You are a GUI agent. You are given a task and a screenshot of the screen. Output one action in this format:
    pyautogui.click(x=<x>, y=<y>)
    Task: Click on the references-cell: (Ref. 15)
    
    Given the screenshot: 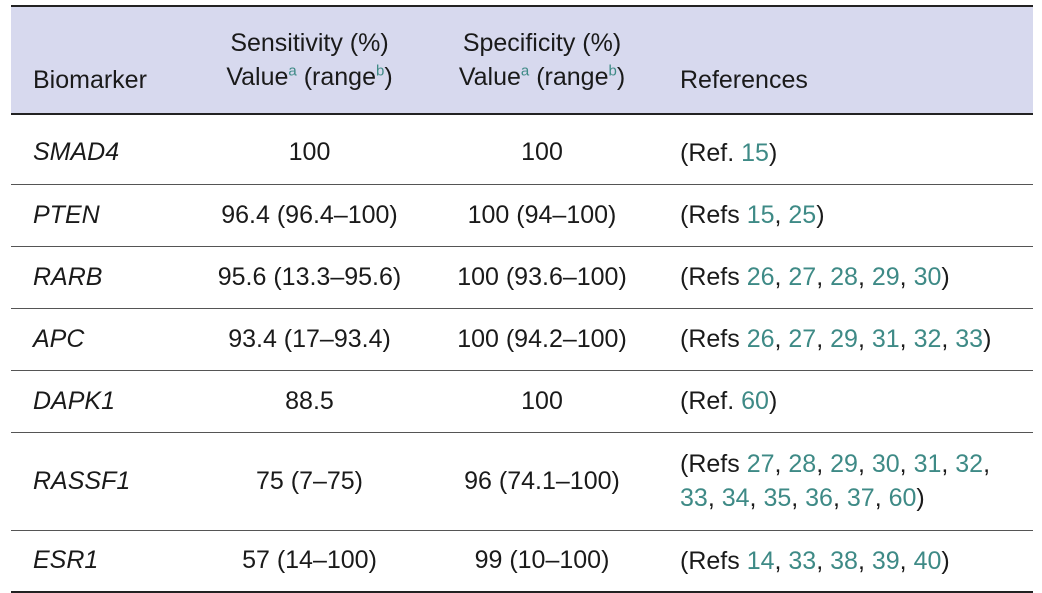 What is the action you would take?
    pyautogui.click(x=729, y=152)
    